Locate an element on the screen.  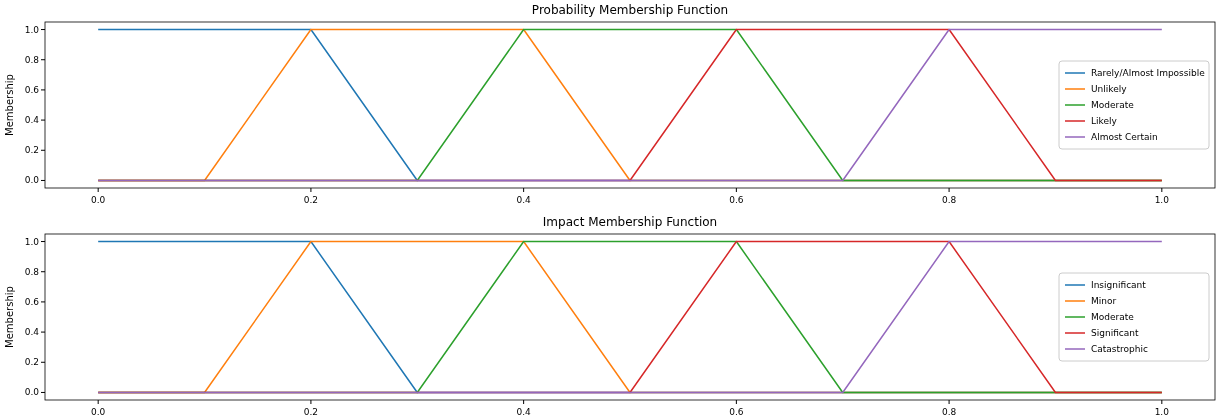
legend-label: Minor is located at coordinates (1104, 301).